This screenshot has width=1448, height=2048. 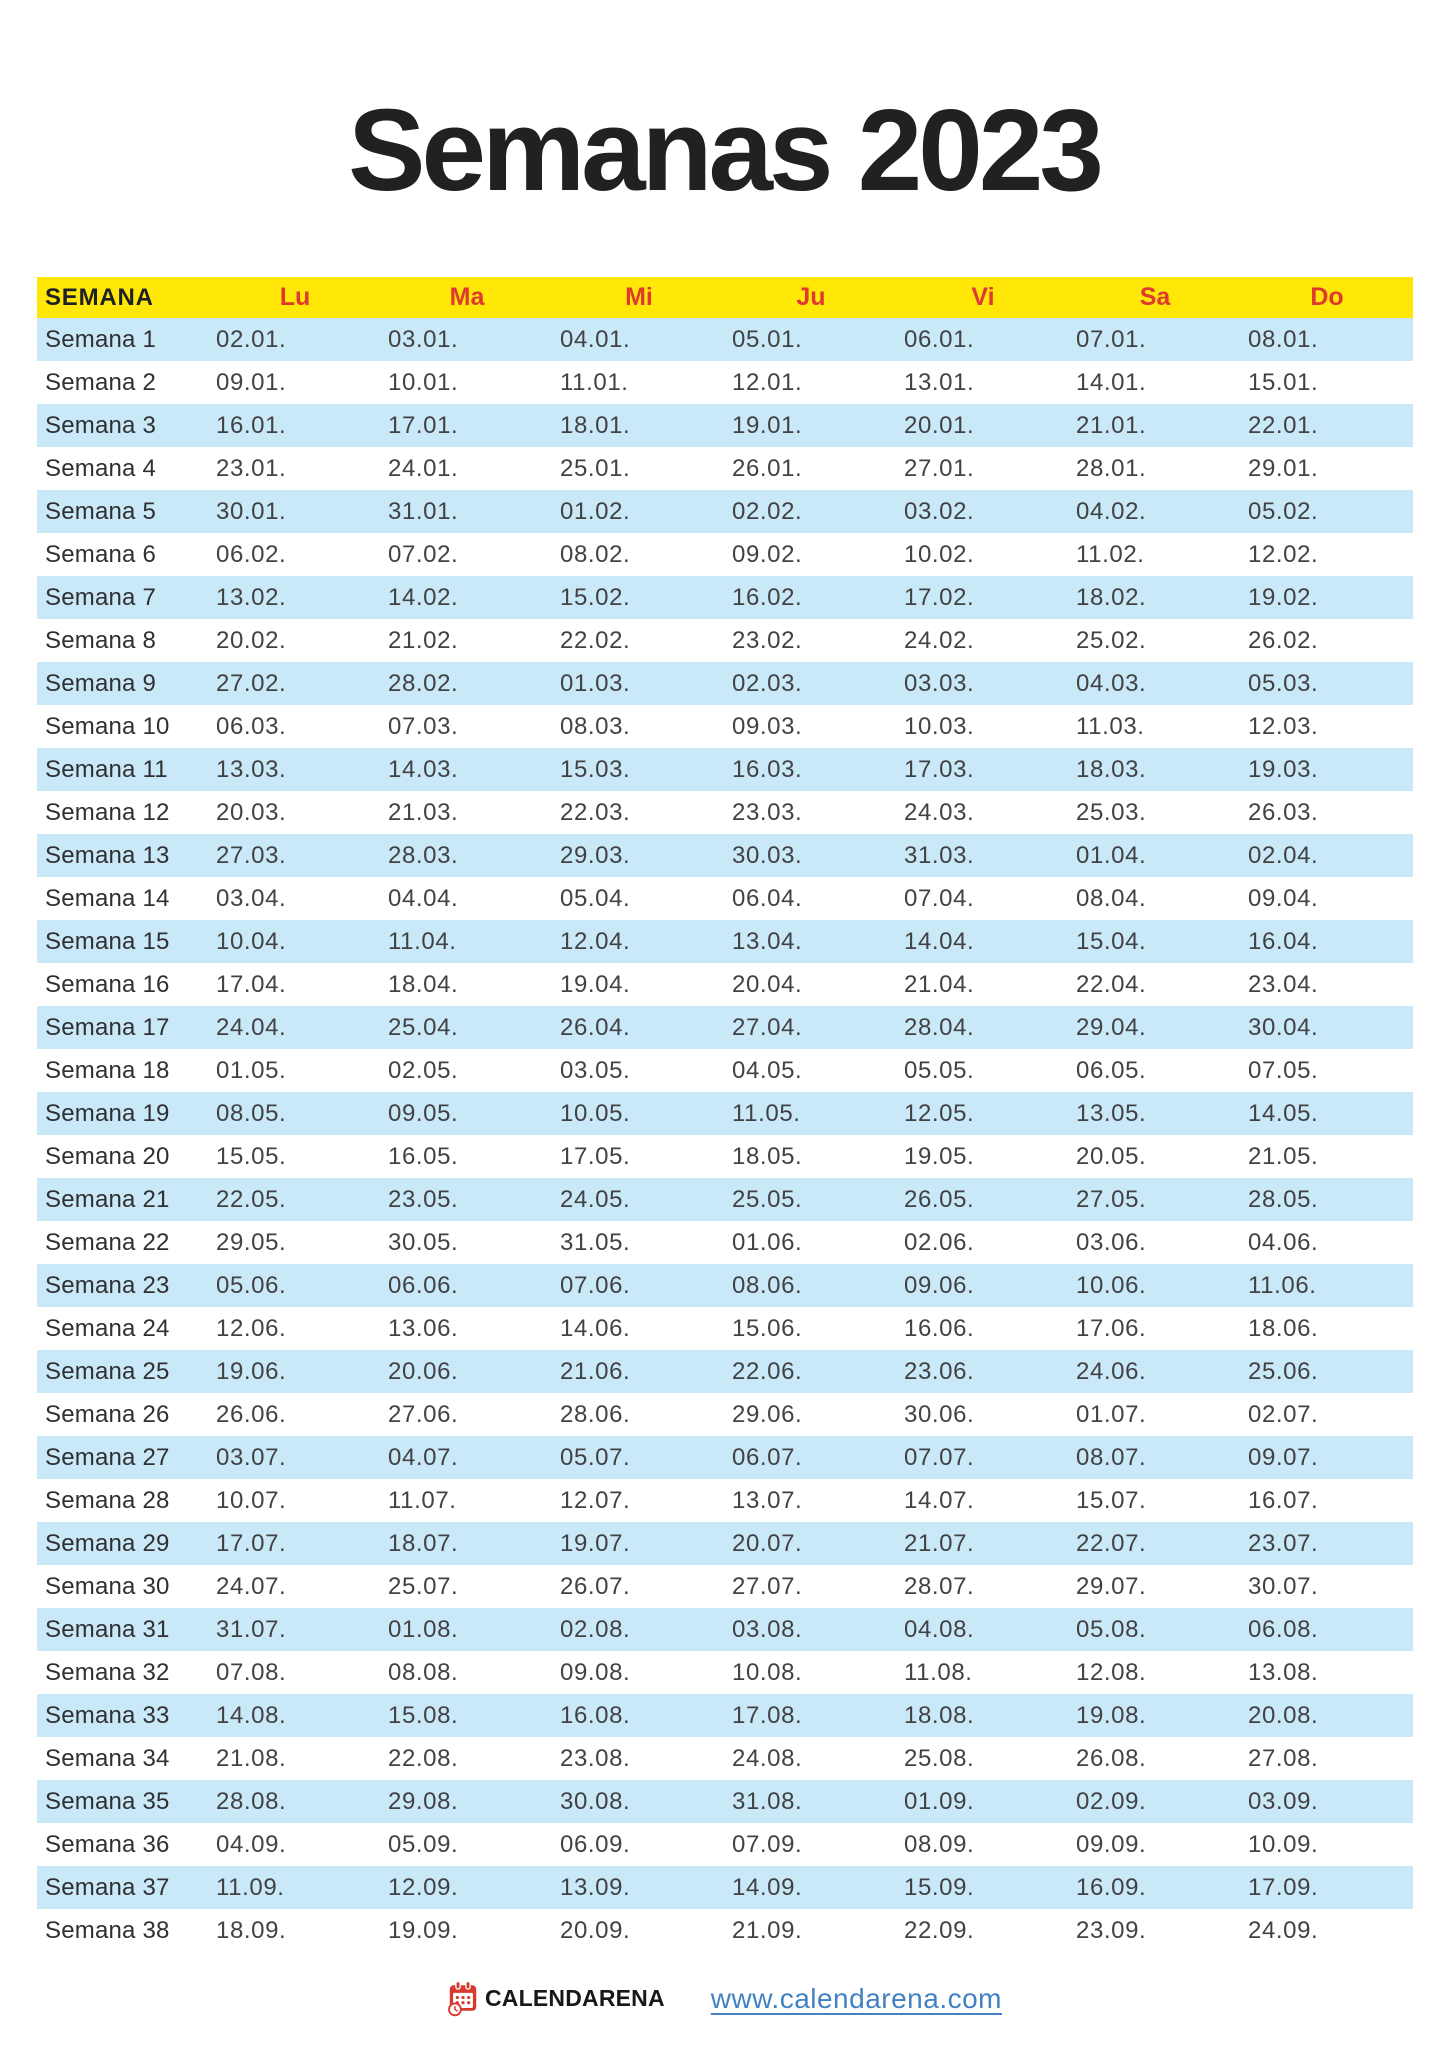 I want to click on date-cell: 27.08., so click(x=1283, y=1758).